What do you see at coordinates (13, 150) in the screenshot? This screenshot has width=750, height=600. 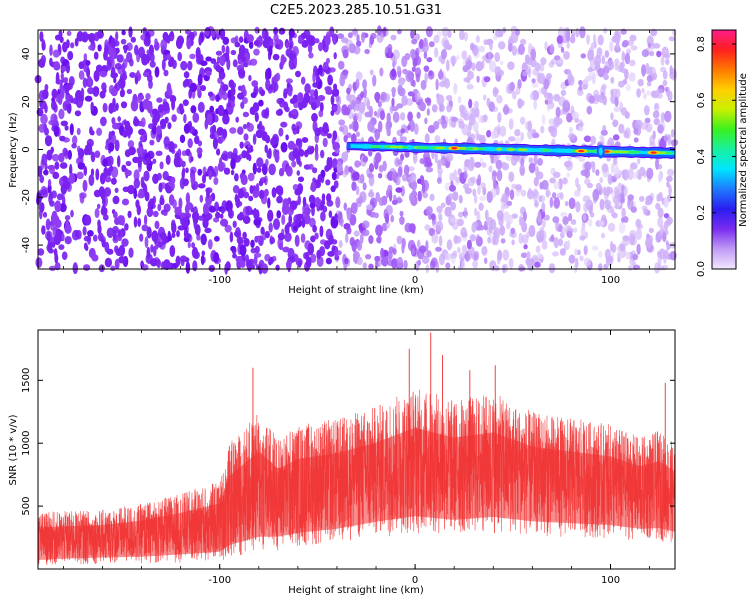 I see `spectrogram-y-label: Frequency (Hz)` at bounding box center [13, 150].